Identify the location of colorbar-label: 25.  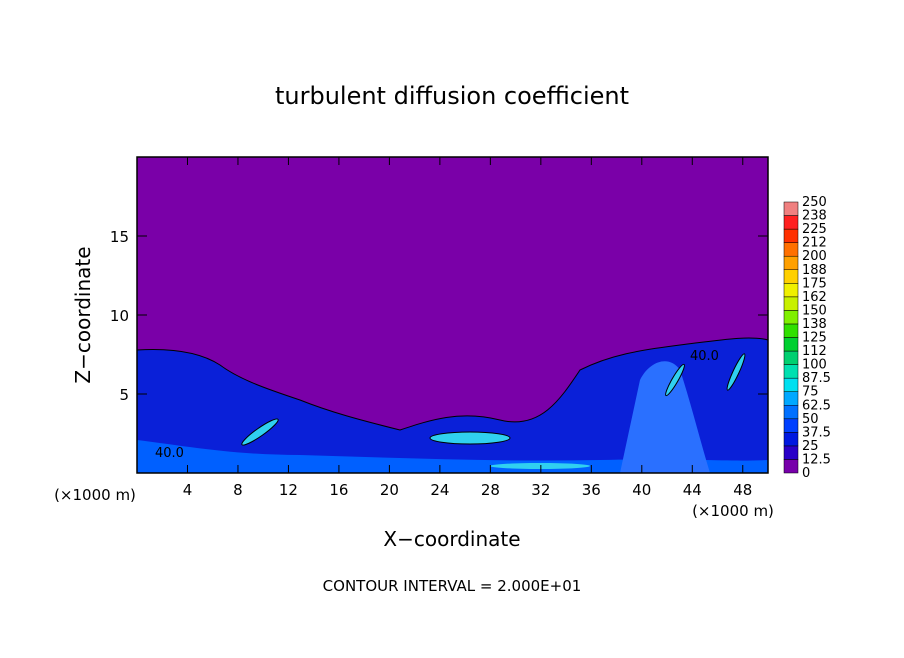
(810, 446).